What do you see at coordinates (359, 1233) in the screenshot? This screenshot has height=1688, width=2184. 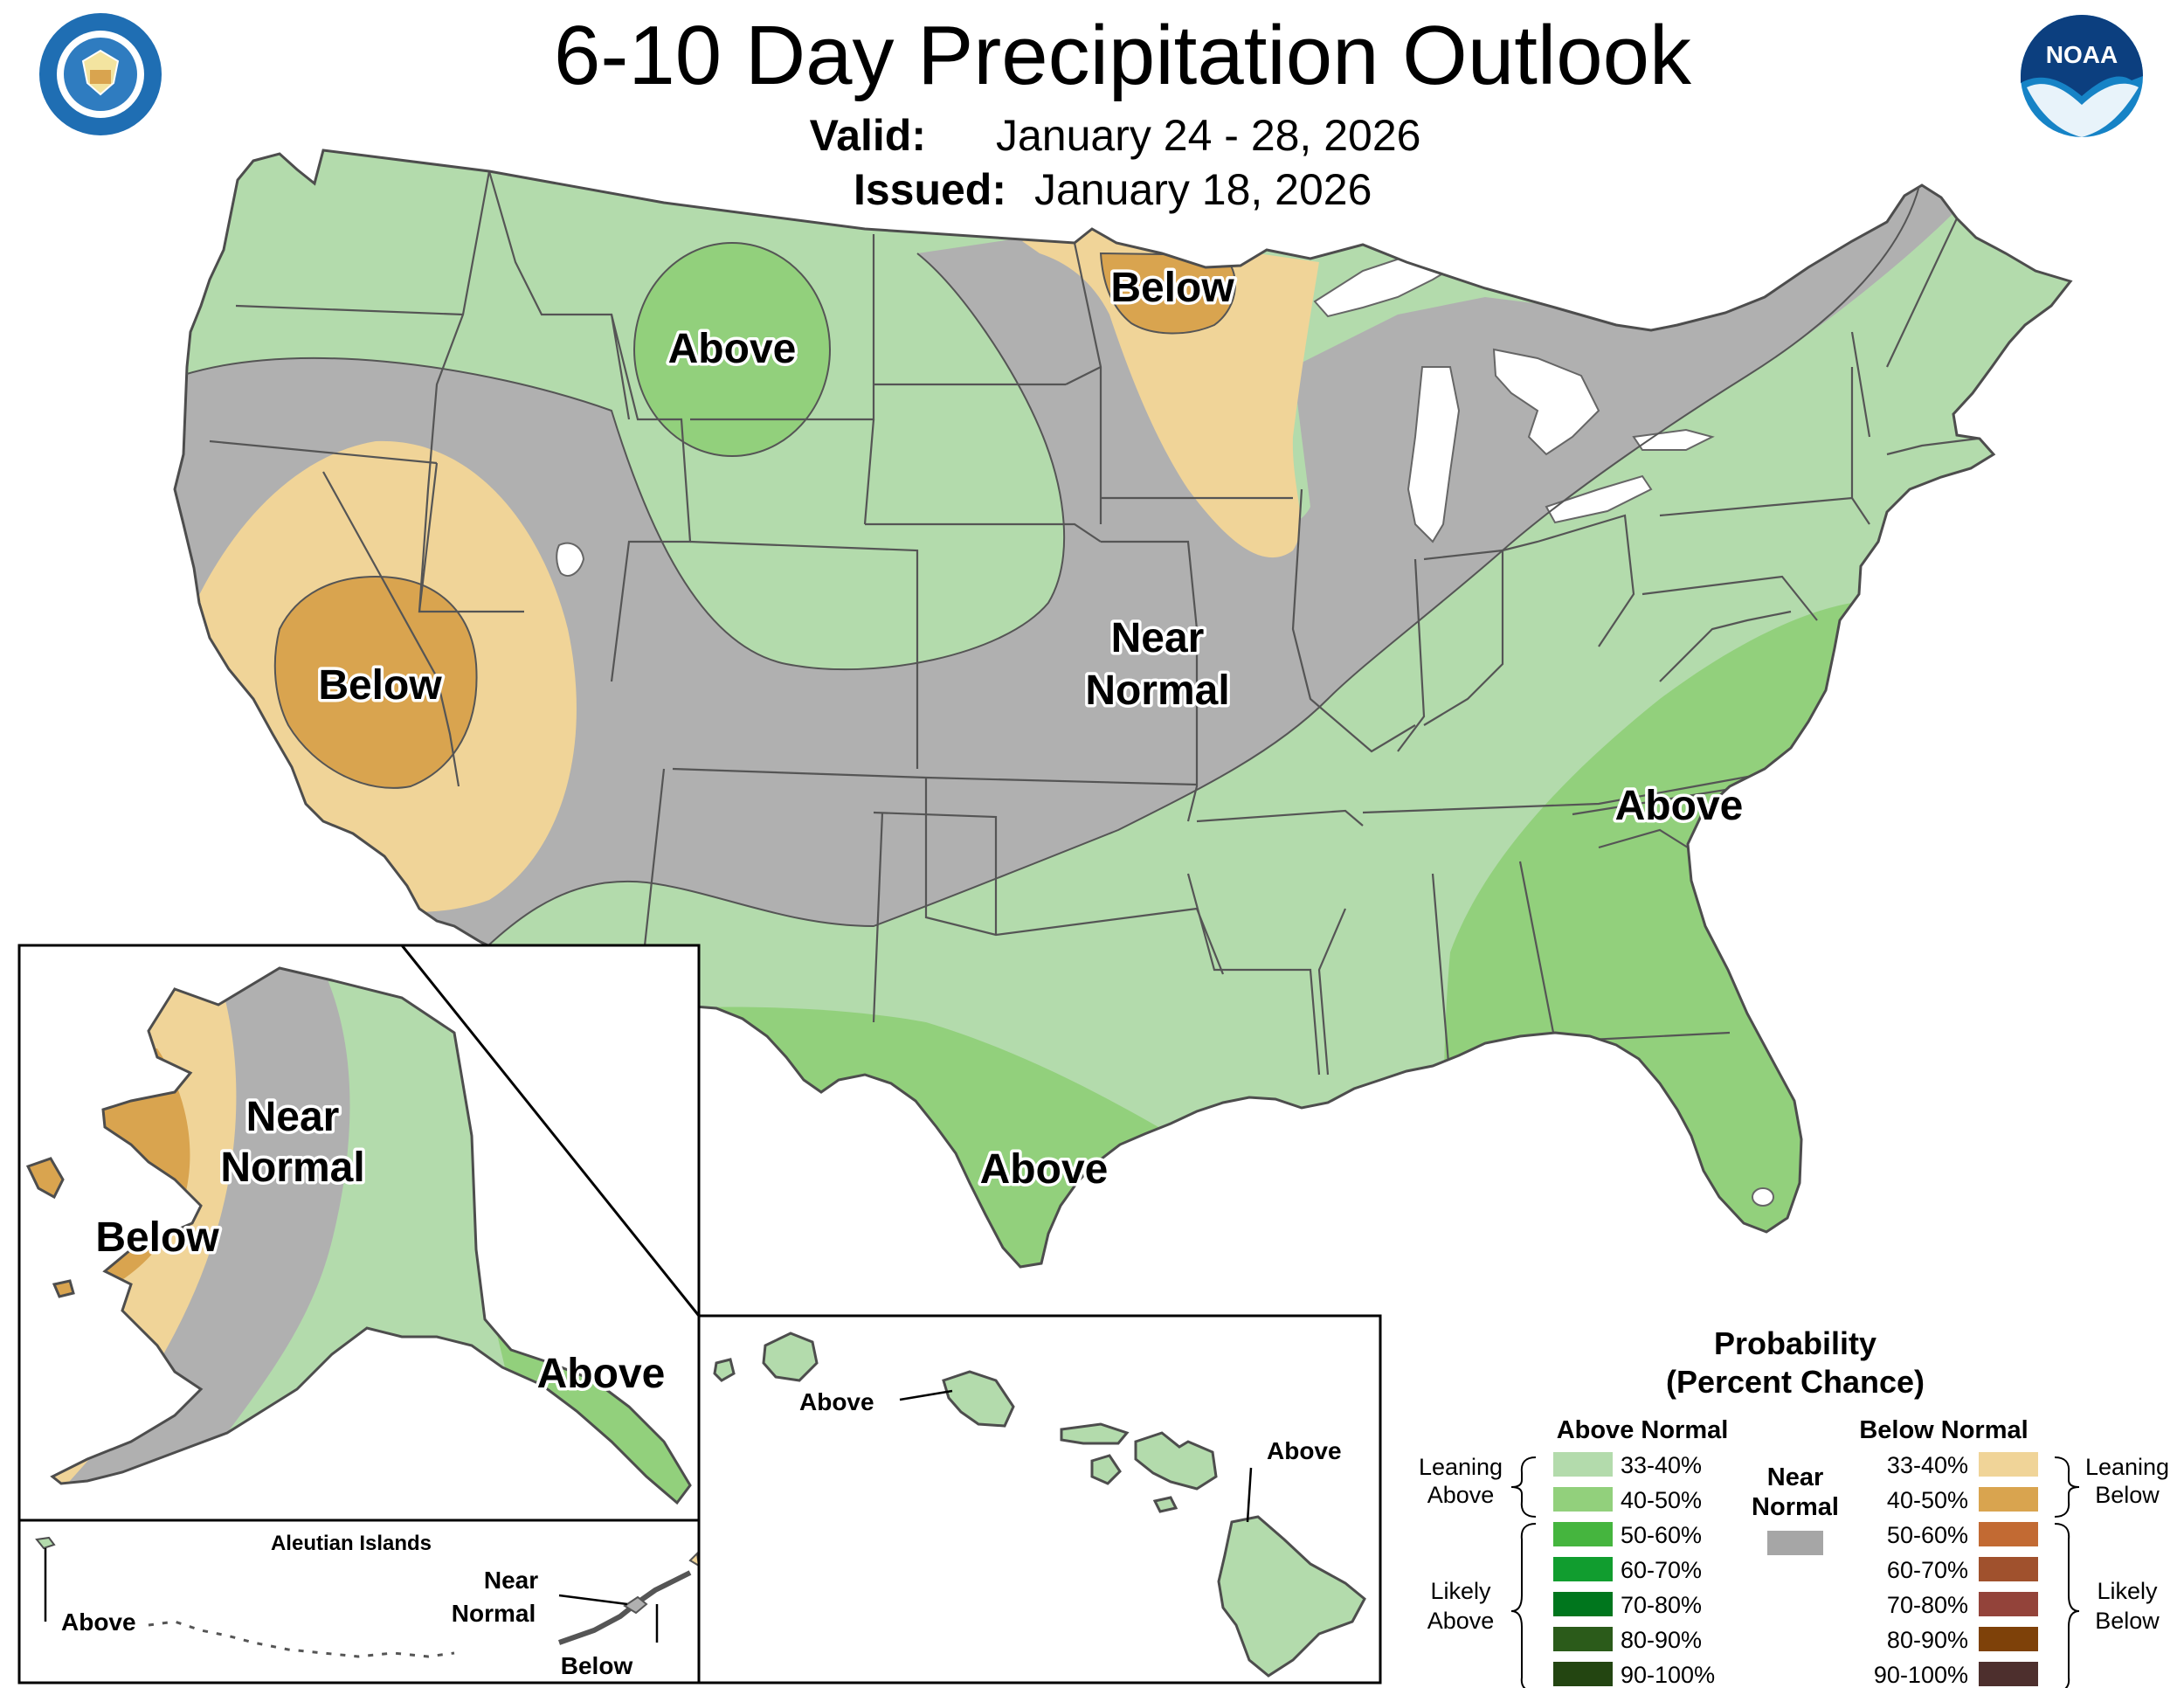 I see `alaska-inset` at bounding box center [359, 1233].